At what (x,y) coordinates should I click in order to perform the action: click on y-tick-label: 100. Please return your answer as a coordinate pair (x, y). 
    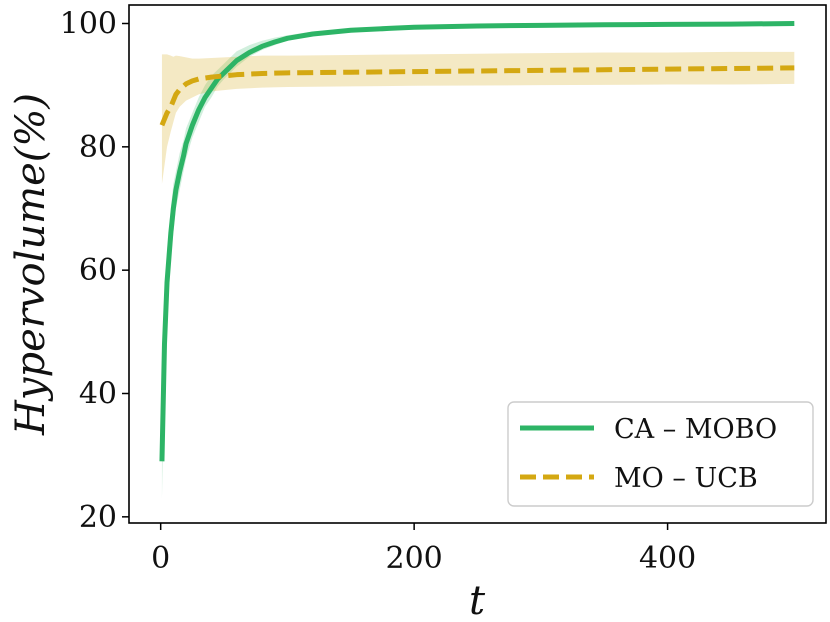
    Looking at the image, I should click on (88, 24).